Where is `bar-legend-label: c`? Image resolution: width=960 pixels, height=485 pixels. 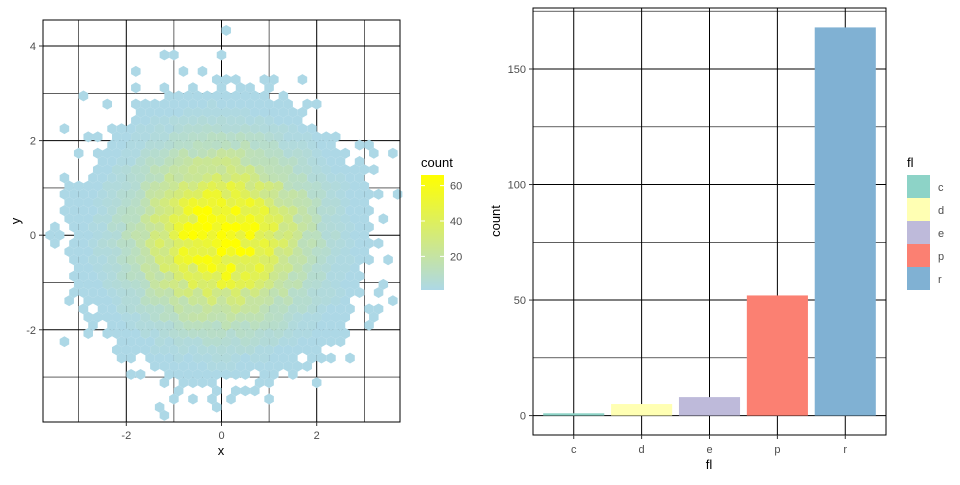
bar-legend-label: c is located at coordinates (941, 188).